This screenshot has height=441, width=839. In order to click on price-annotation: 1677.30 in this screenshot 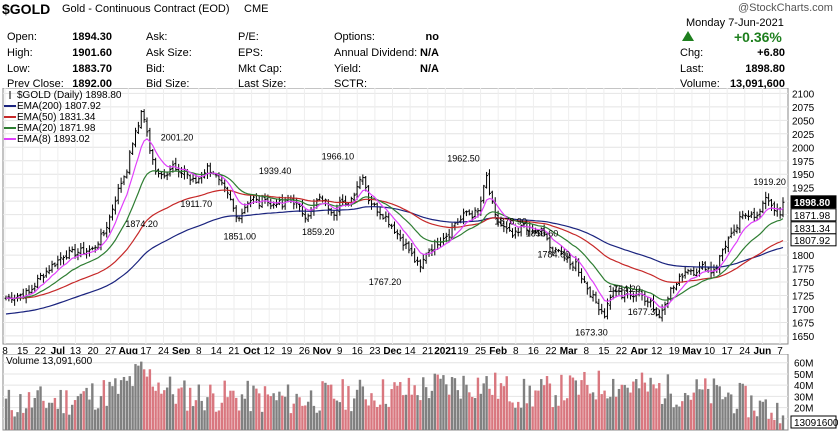, I will do `click(644, 312)`.